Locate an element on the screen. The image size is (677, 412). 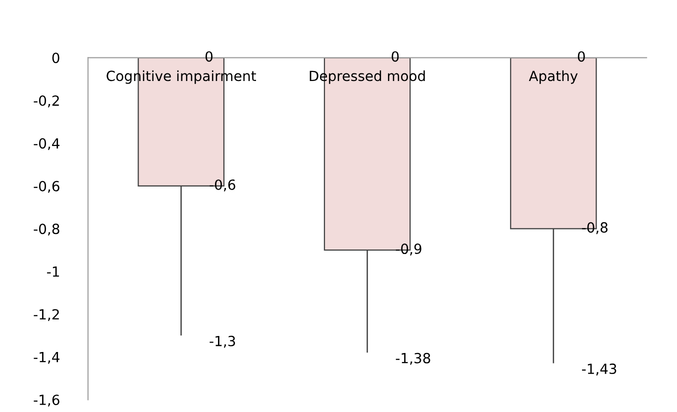
data-label: -0,8 is located at coordinates (595, 228).